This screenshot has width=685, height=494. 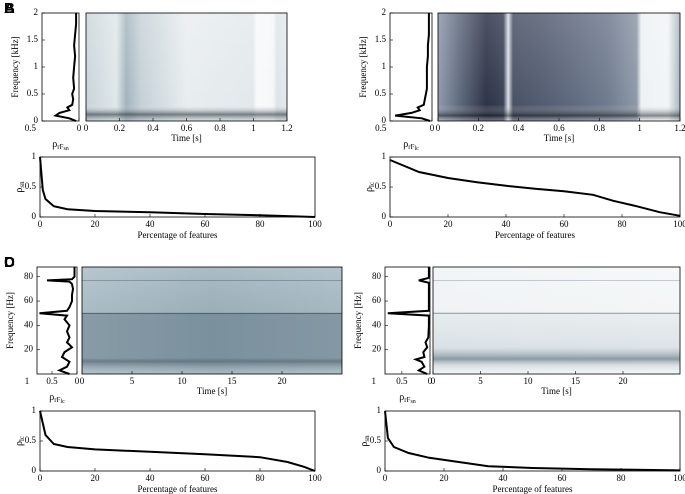 I want to click on axis-label: ρsn, so click(x=19, y=187).